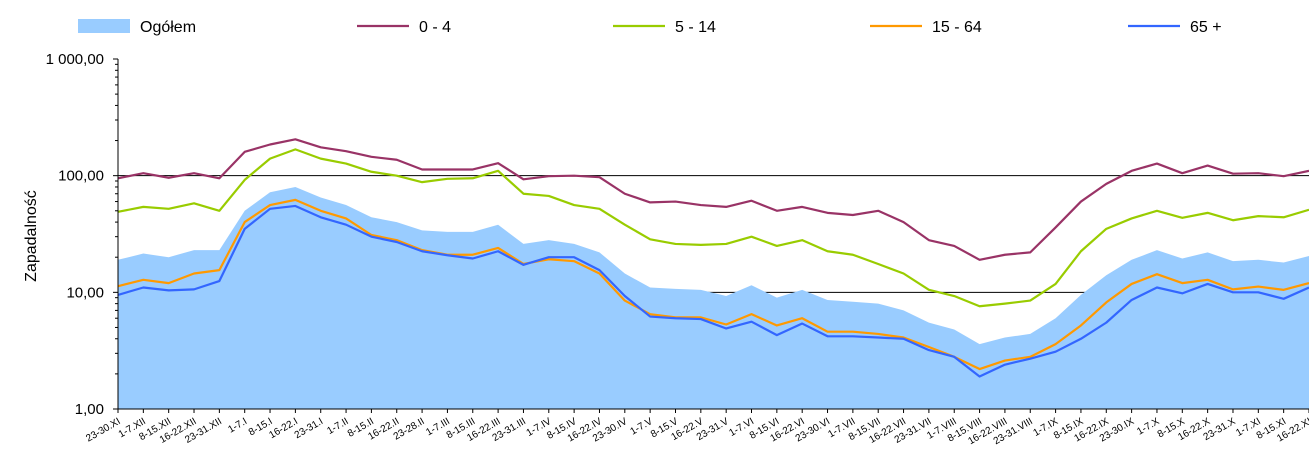 Image resolution: width=1309 pixels, height=456 pixels. Describe the element at coordinates (309, 428) in the screenshot. I see `x-tick-label: 23-31.I` at that location.